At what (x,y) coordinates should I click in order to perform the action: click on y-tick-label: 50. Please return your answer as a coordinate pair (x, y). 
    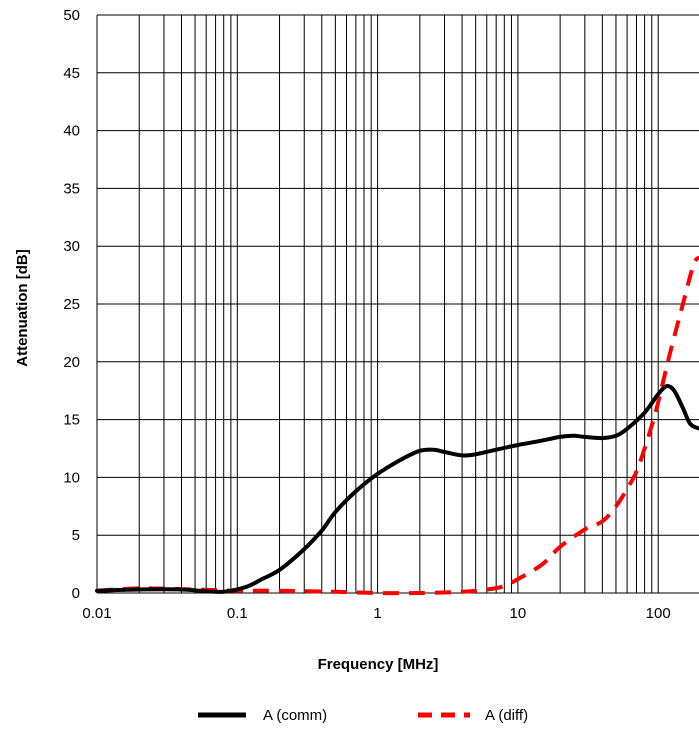
    Looking at the image, I should click on (71, 15).